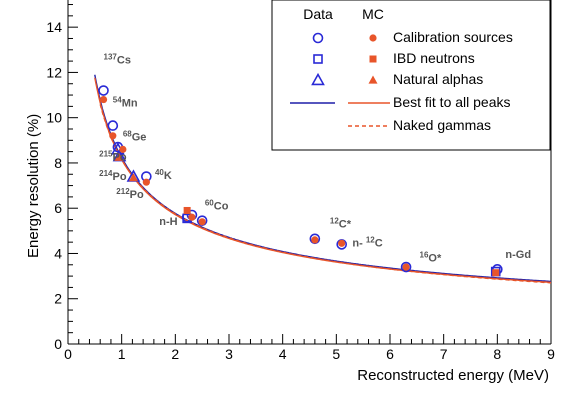 This screenshot has height=395, width=568. Describe the element at coordinates (125, 102) in the screenshot. I see `isotope-label: 54Mn` at that location.